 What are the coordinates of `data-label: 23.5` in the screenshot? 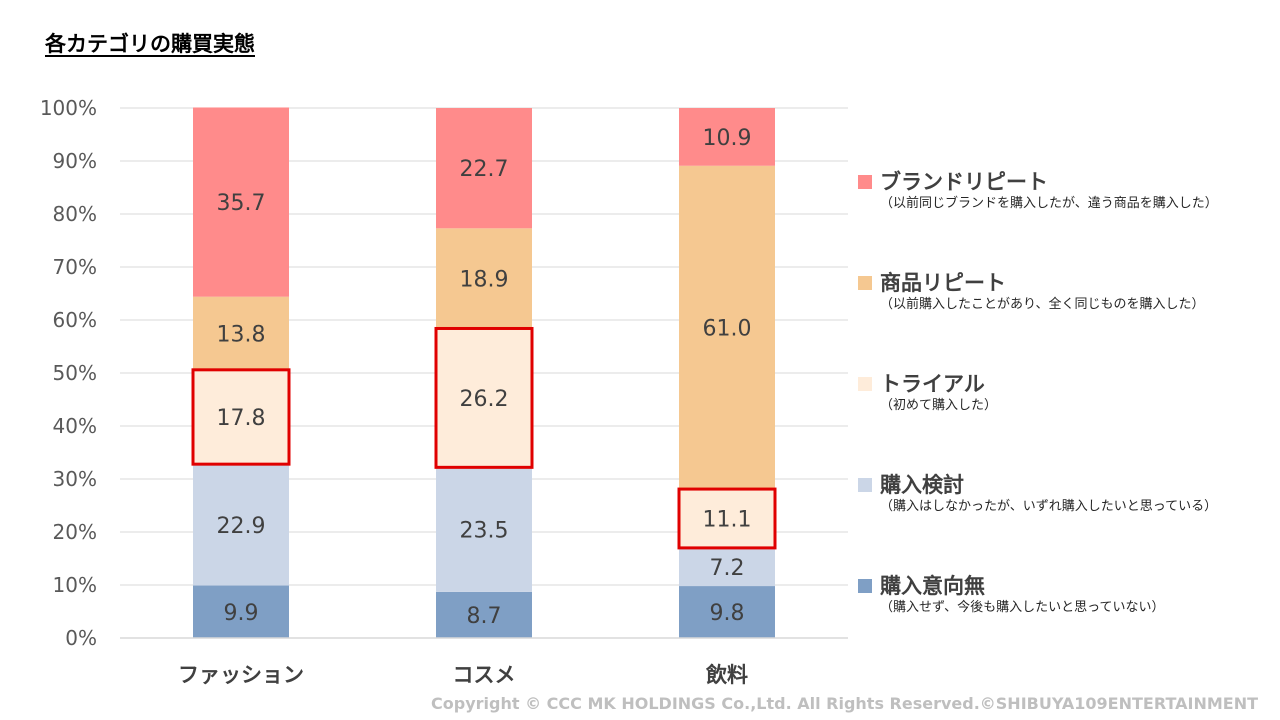 It's located at (484, 531).